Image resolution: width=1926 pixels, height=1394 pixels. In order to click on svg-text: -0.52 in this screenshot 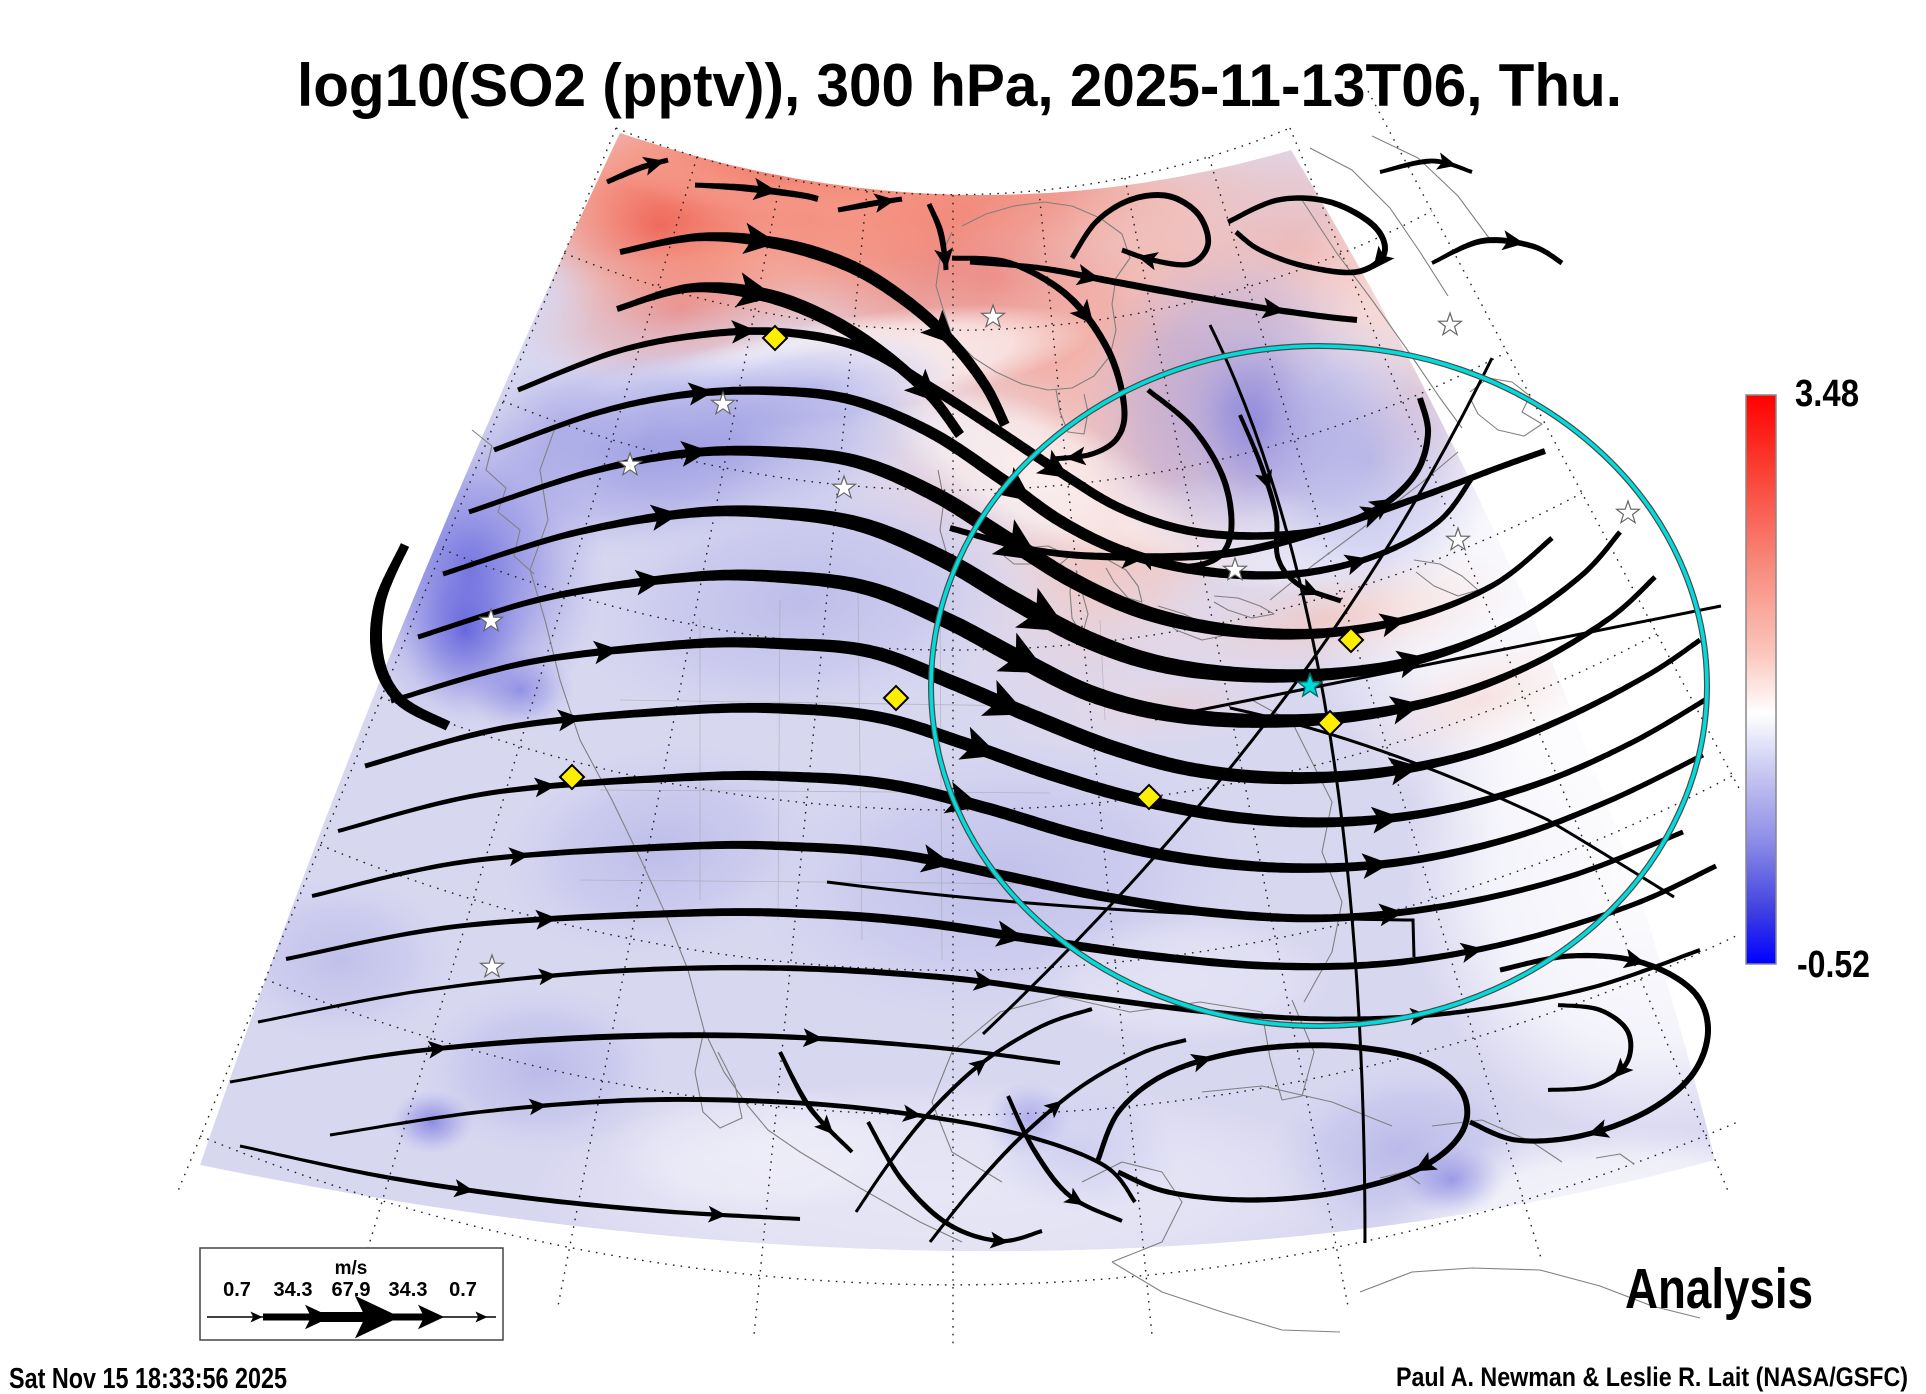, I will do `click(1833, 965)`.